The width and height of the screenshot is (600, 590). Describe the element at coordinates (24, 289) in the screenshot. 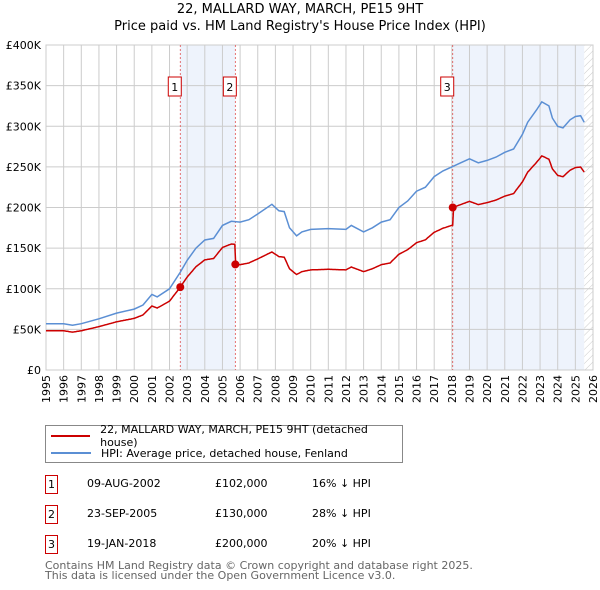

I see `y-tick-label: £100K` at that location.